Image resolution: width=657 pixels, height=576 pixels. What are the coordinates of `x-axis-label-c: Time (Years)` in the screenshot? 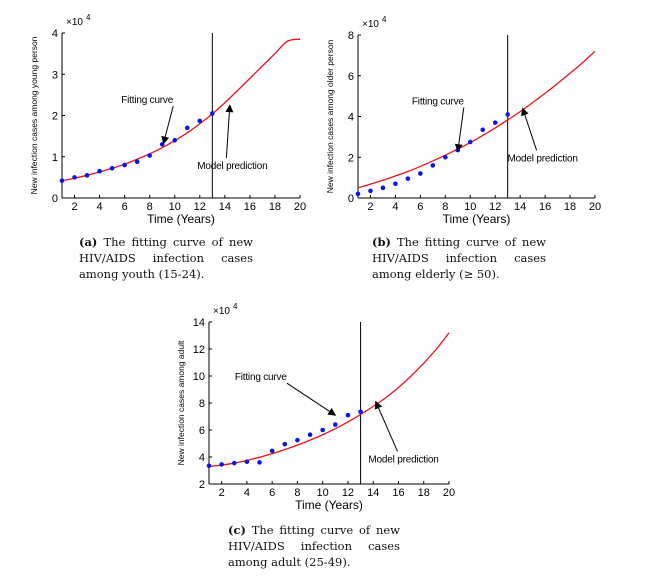 It's located at (329, 505).